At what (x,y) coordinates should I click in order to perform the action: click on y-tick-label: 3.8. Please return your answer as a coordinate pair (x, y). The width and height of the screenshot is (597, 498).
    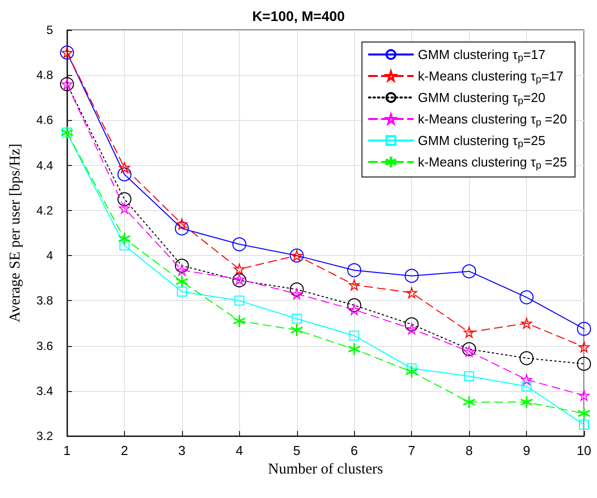
    Looking at the image, I should click on (45, 301).